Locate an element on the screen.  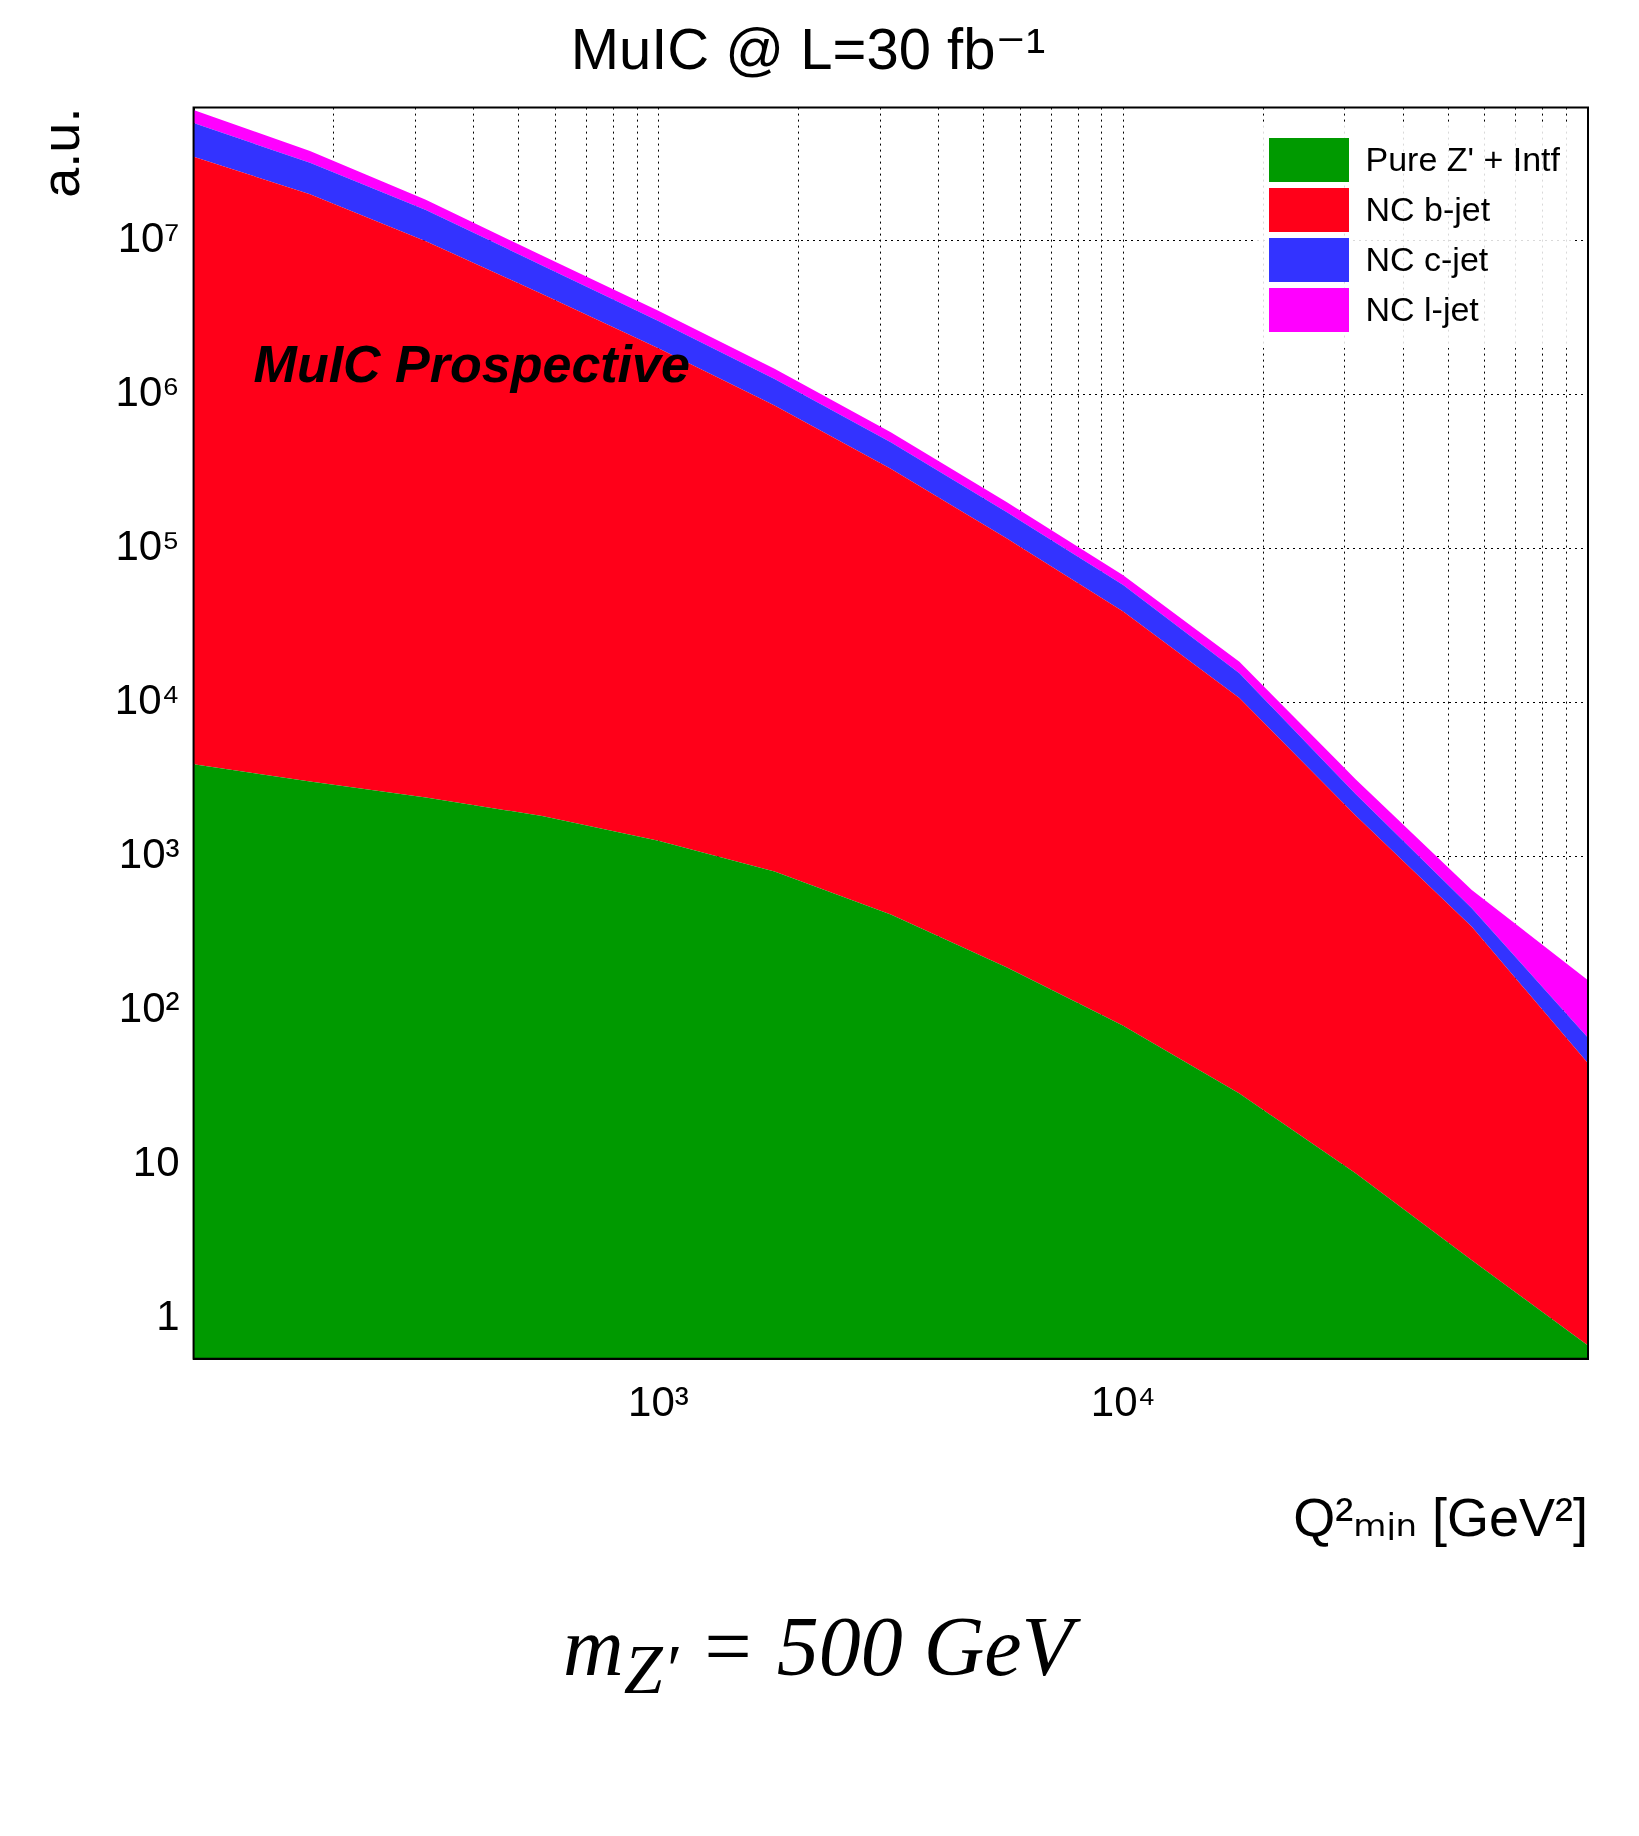
y-tick-label: 10² is located at coordinates (149, 1008).